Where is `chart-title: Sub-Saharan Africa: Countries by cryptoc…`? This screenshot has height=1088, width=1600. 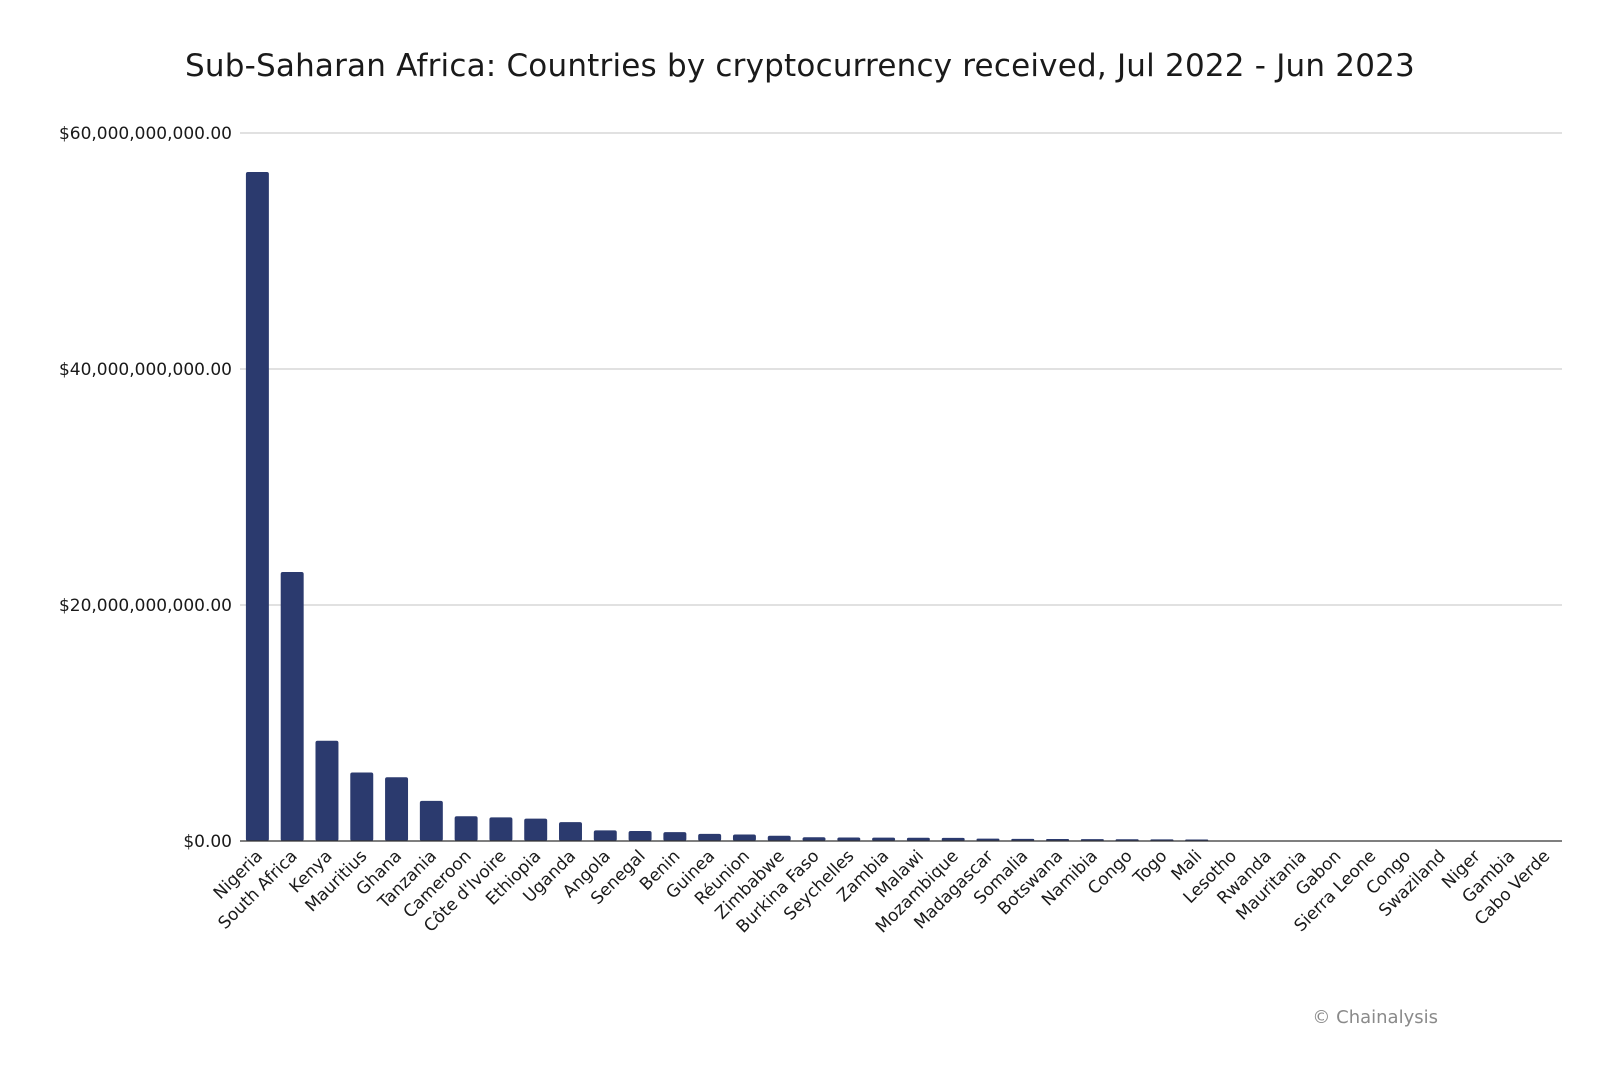
chart-title: Sub-Saharan Africa: Countries by cryptoc… is located at coordinates (800, 66).